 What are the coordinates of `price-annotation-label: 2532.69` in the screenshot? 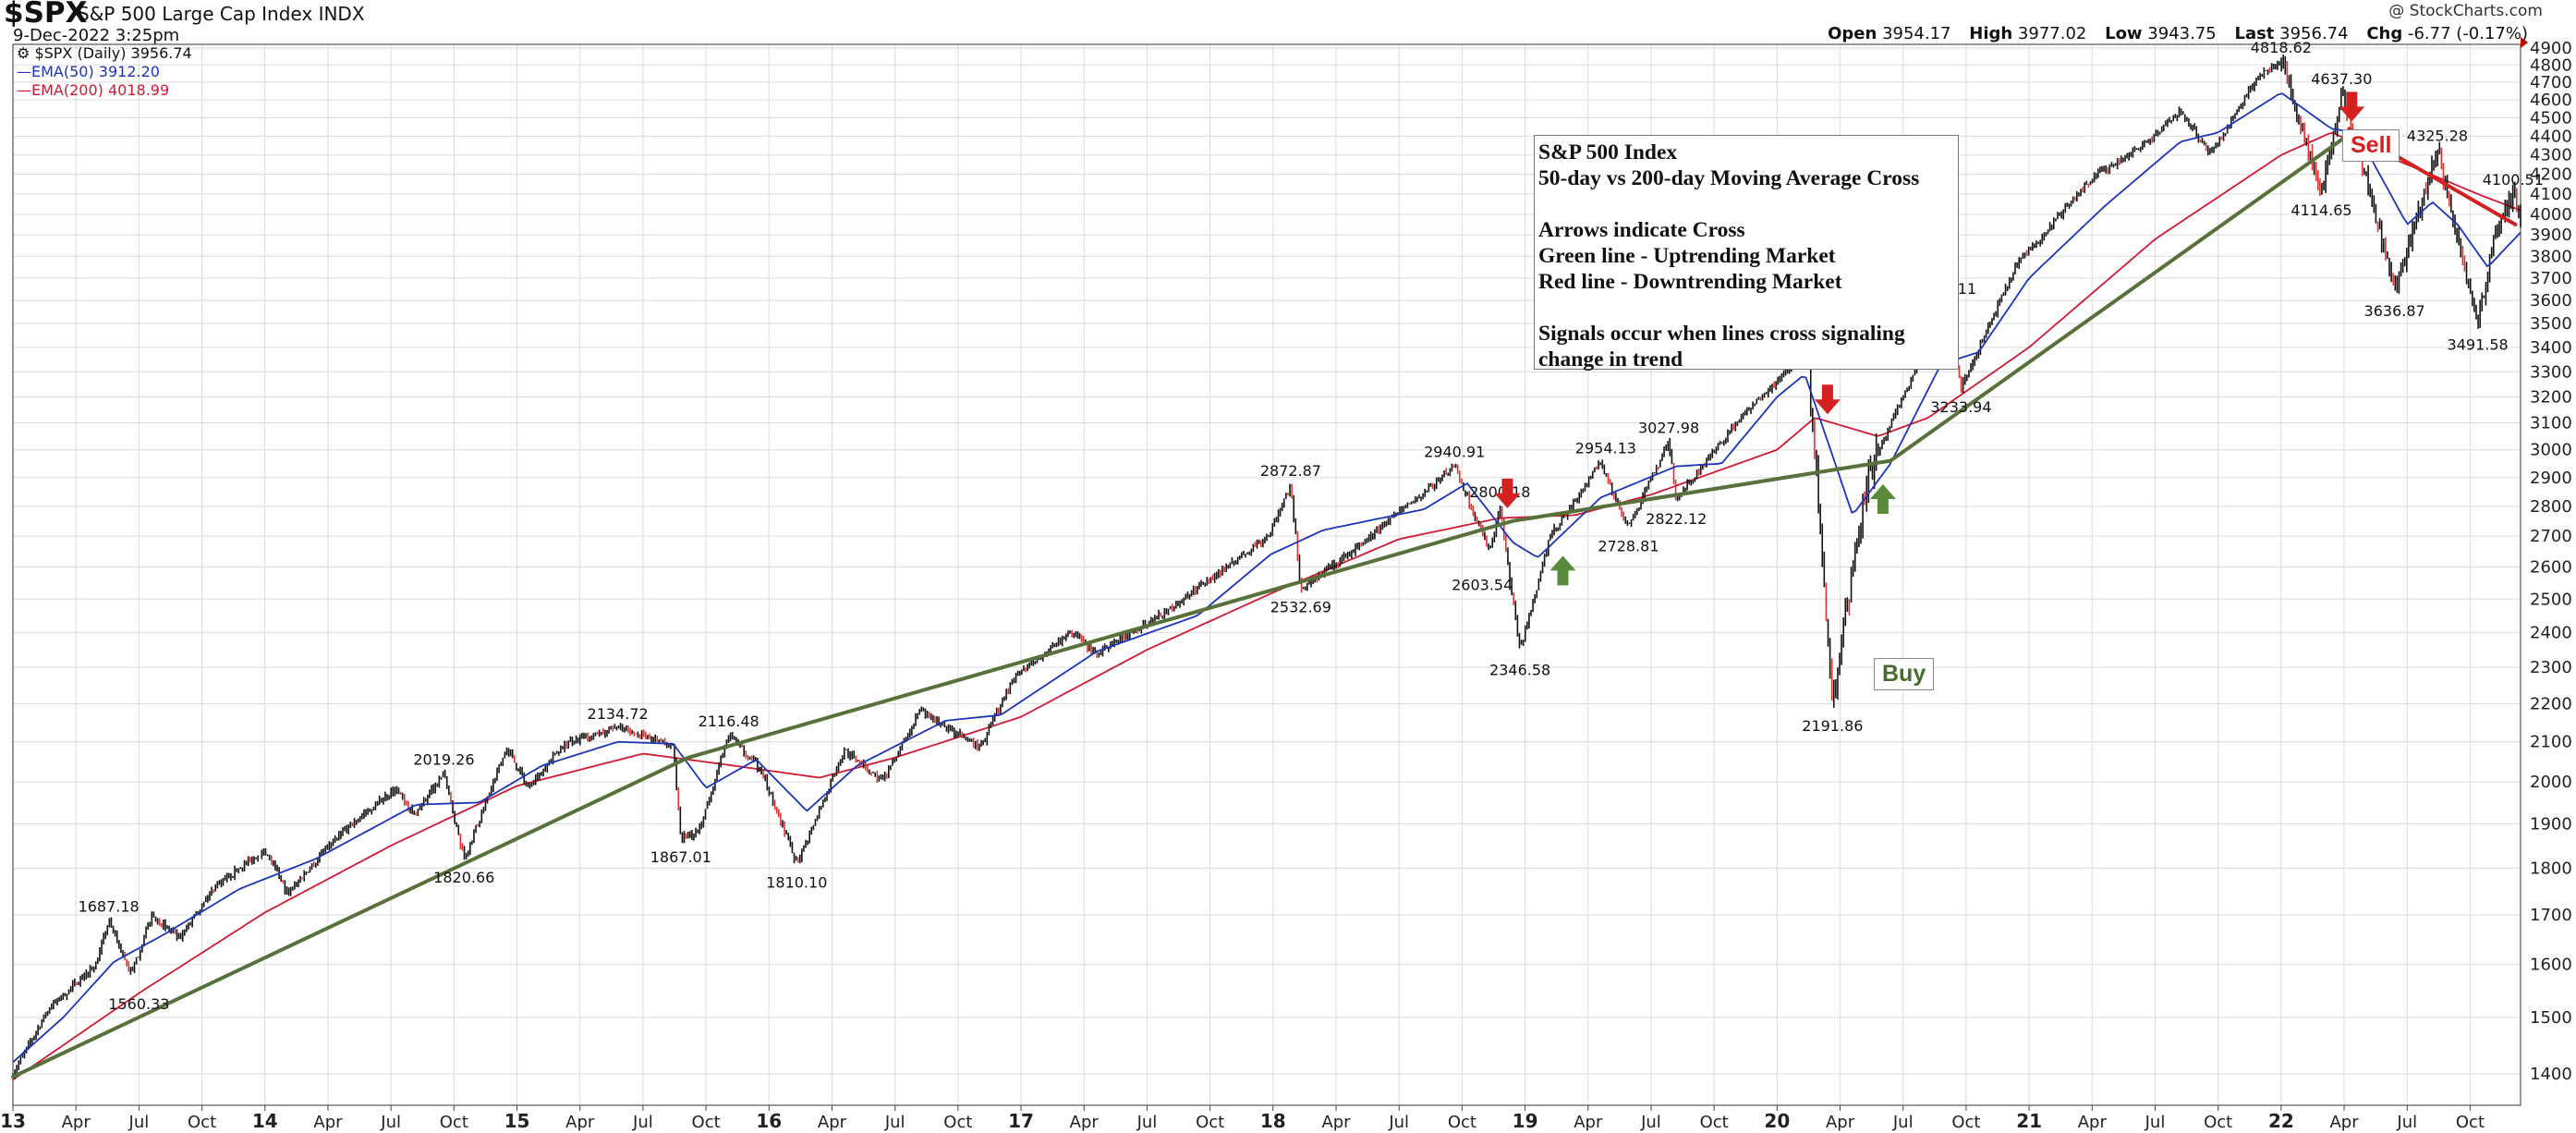 It's located at (1300, 607).